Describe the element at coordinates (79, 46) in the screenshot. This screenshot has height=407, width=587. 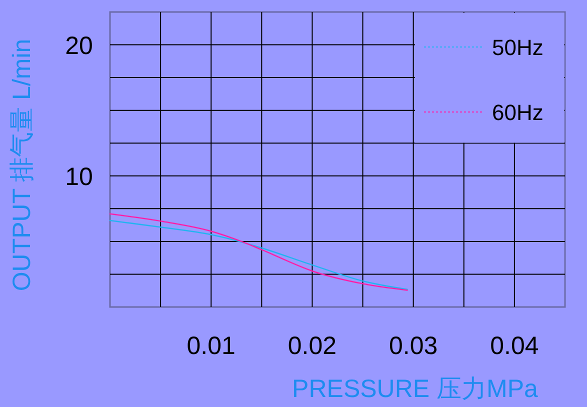
I see `y-tick-label: 20` at that location.